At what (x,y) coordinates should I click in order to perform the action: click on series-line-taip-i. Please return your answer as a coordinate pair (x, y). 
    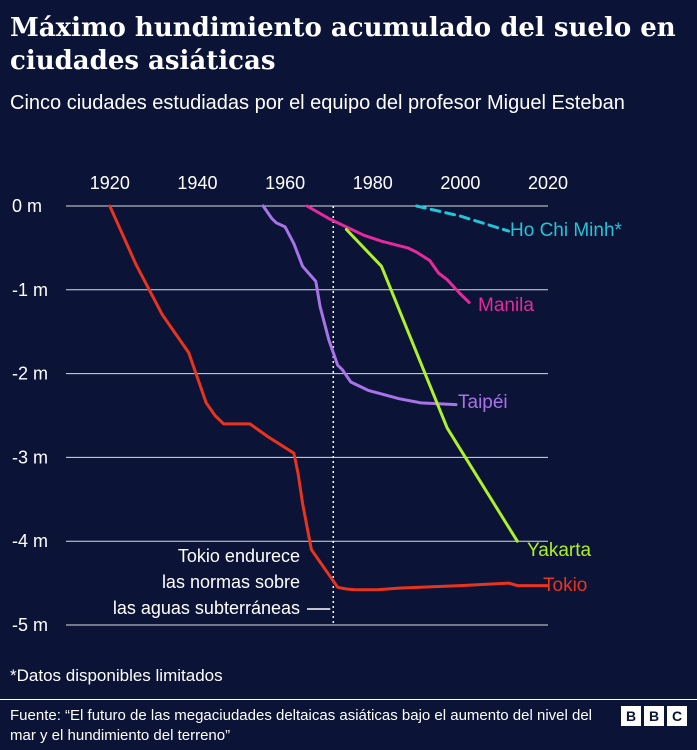
    Looking at the image, I should click on (359, 305).